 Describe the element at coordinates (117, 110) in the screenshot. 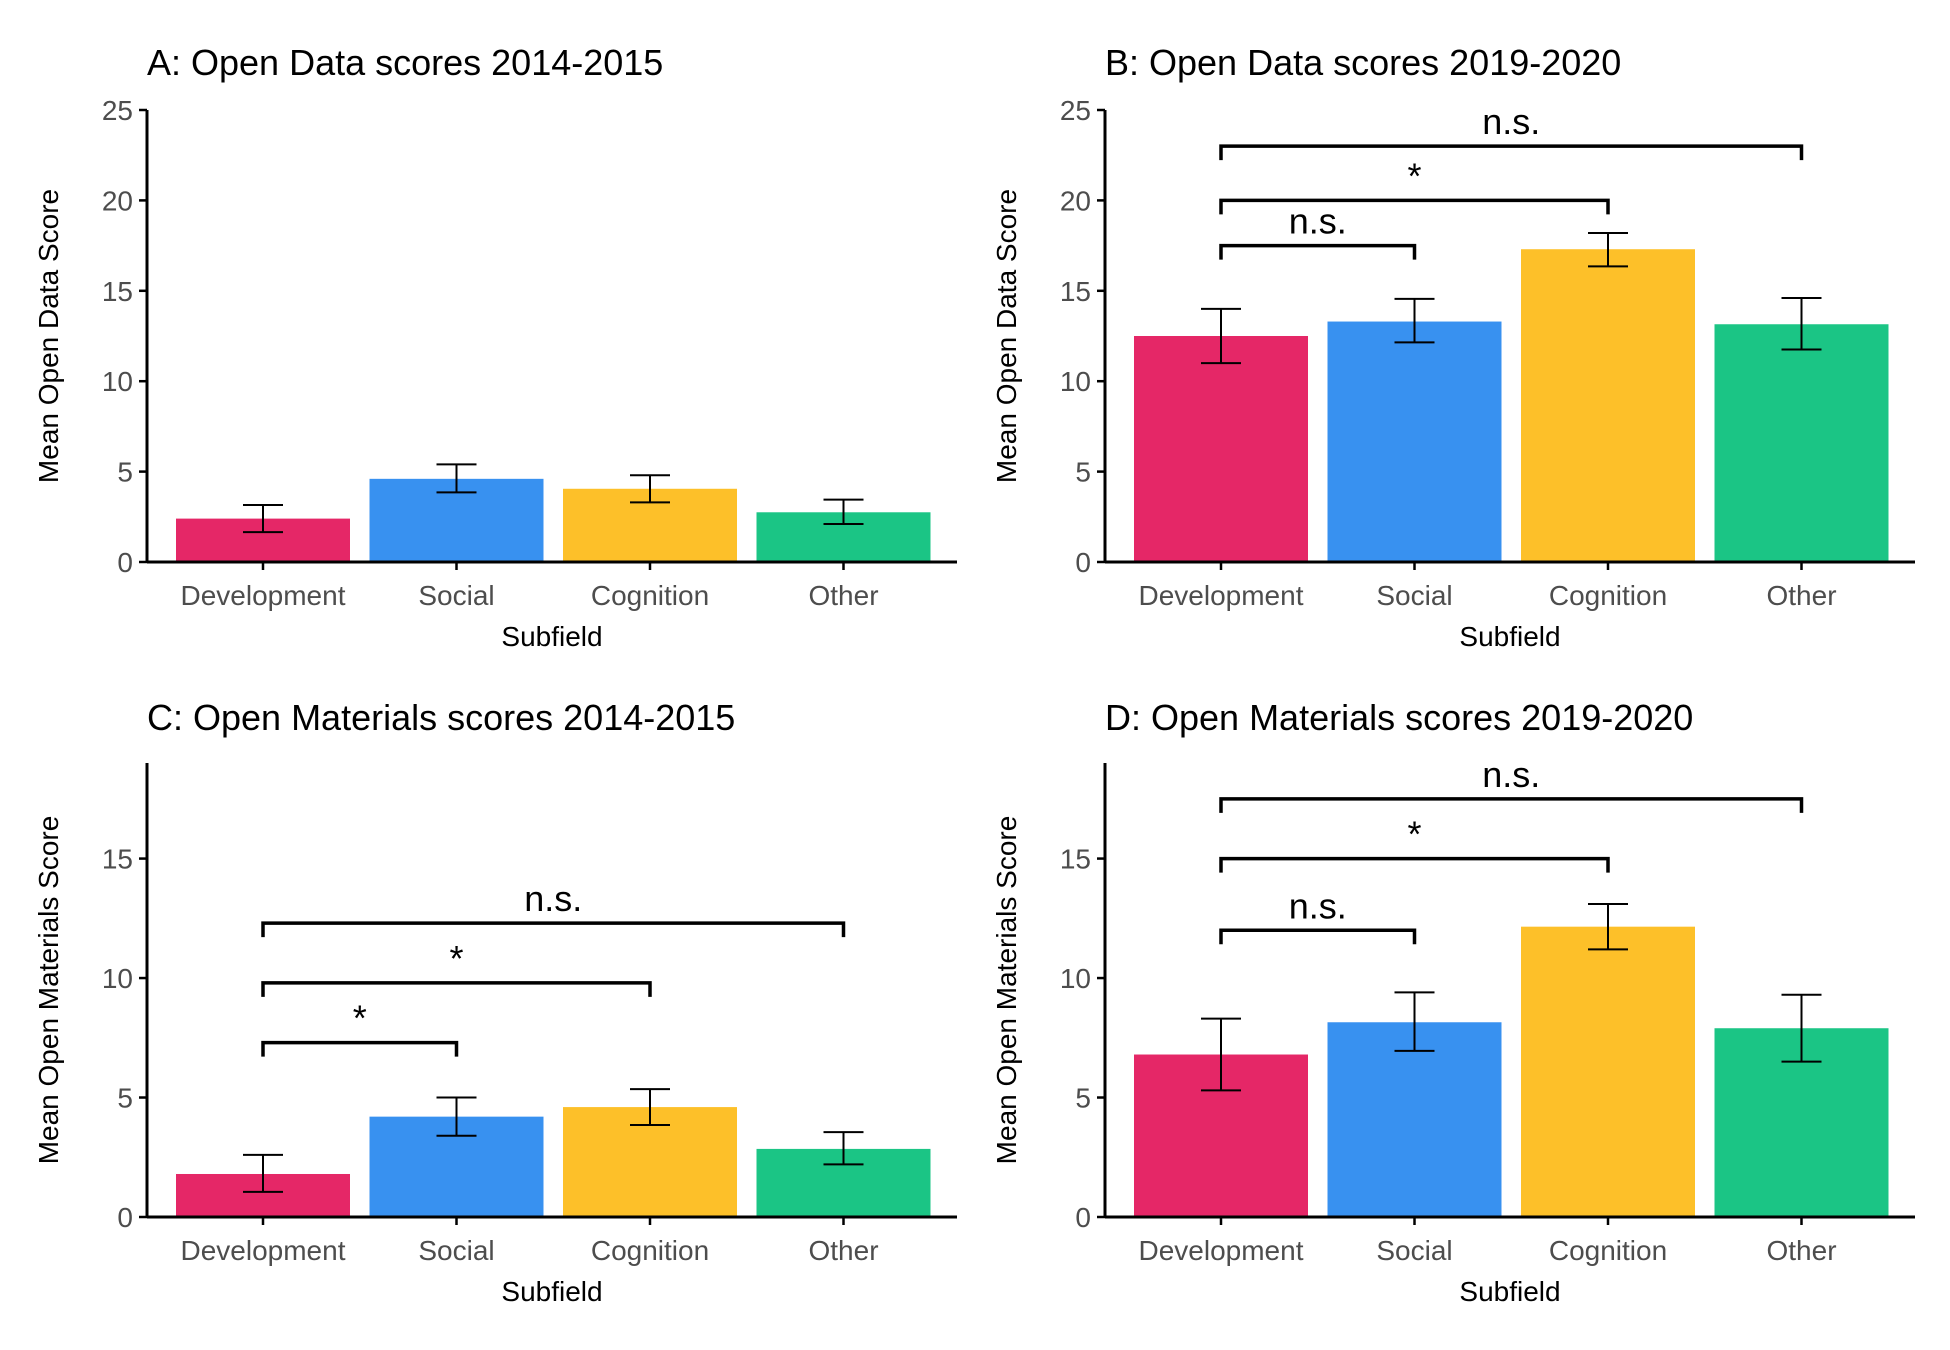

I see `panel-a-ytick-label: 25` at that location.